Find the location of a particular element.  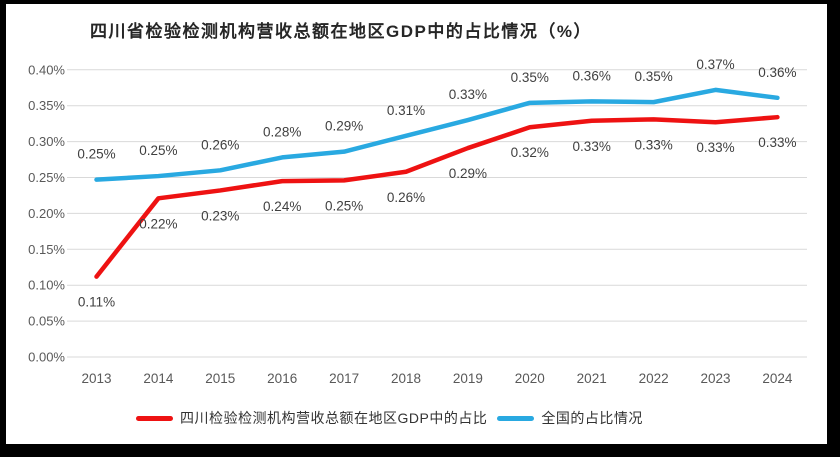

y-tick-label: 0.00% is located at coordinates (46, 357).